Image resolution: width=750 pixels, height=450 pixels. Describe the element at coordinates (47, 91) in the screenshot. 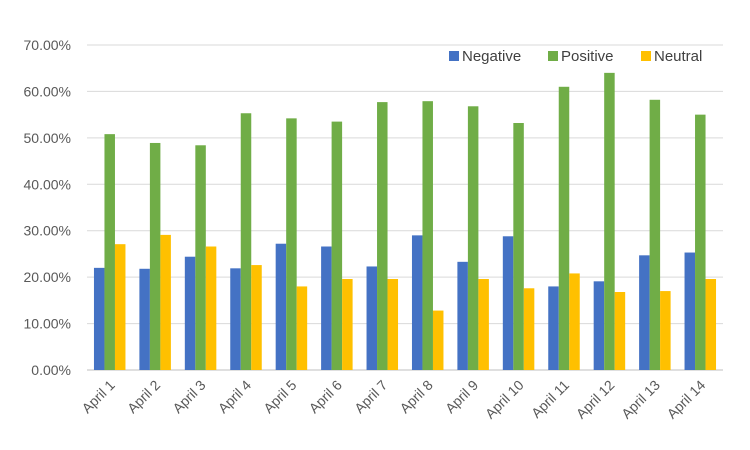

I see `y-tick-label: 60.00%` at that location.